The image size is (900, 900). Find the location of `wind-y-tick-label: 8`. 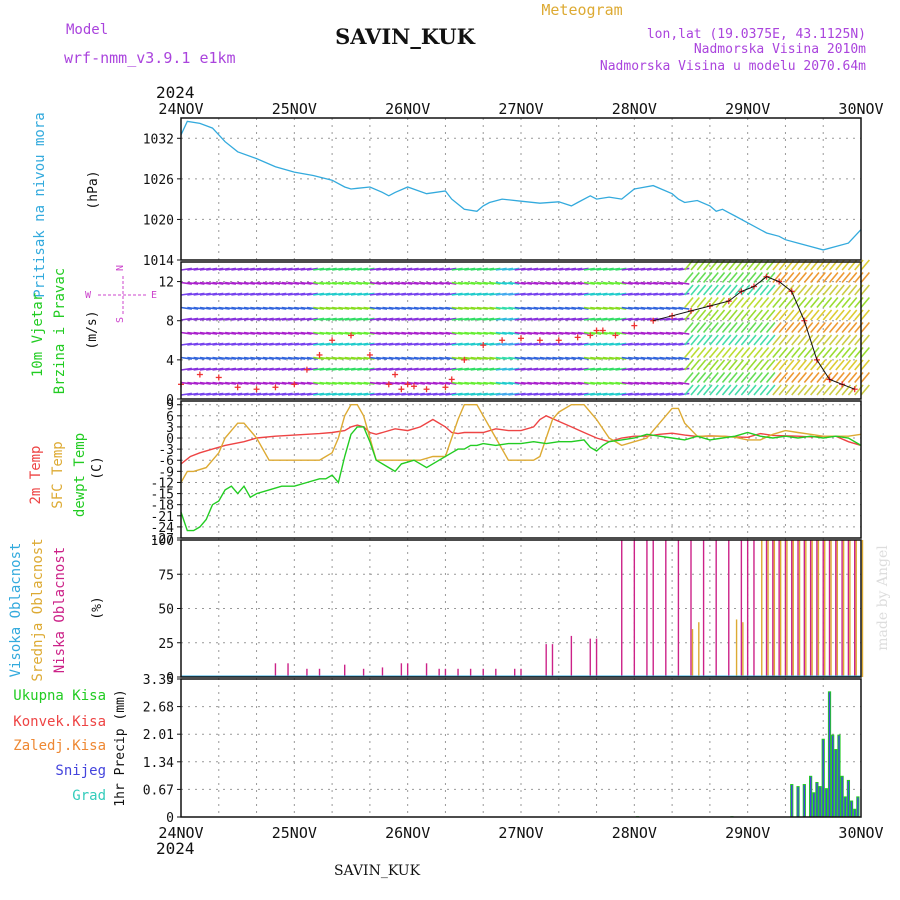

wind-y-tick-label: 8 is located at coordinates (170, 322).